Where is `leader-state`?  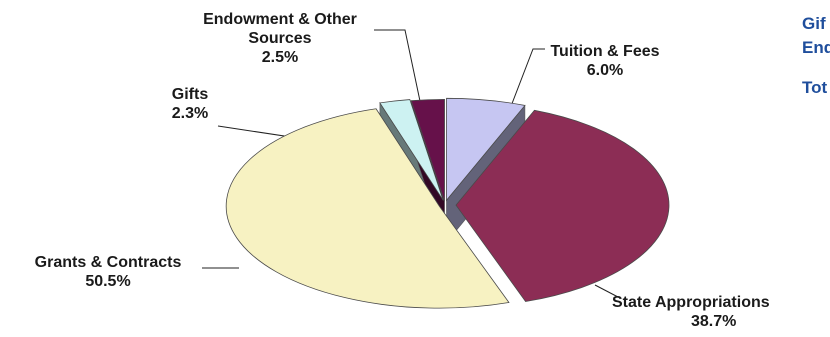 leader-state is located at coordinates (606, 291).